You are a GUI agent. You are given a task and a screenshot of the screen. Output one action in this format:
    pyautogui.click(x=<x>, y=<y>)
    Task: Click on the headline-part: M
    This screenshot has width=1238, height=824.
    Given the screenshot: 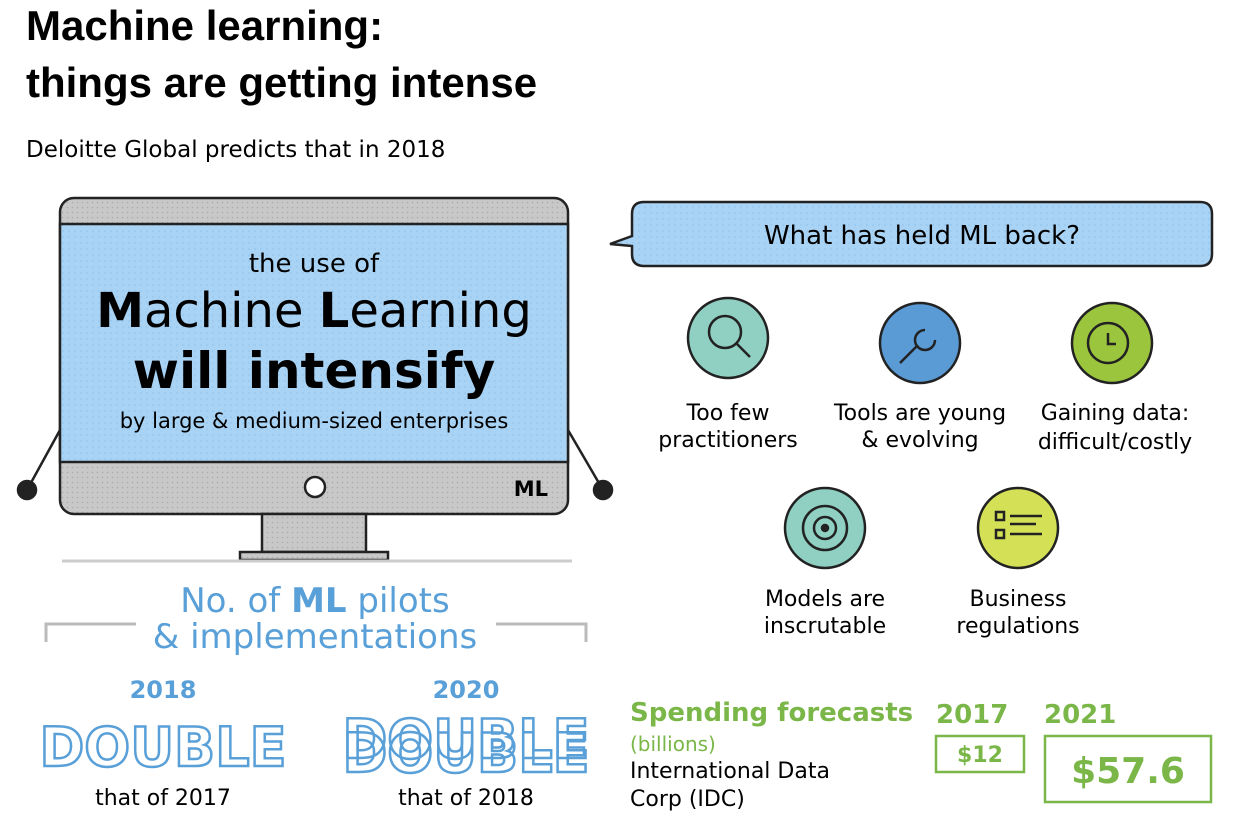 What is the action you would take?
    pyautogui.click(x=120, y=311)
    